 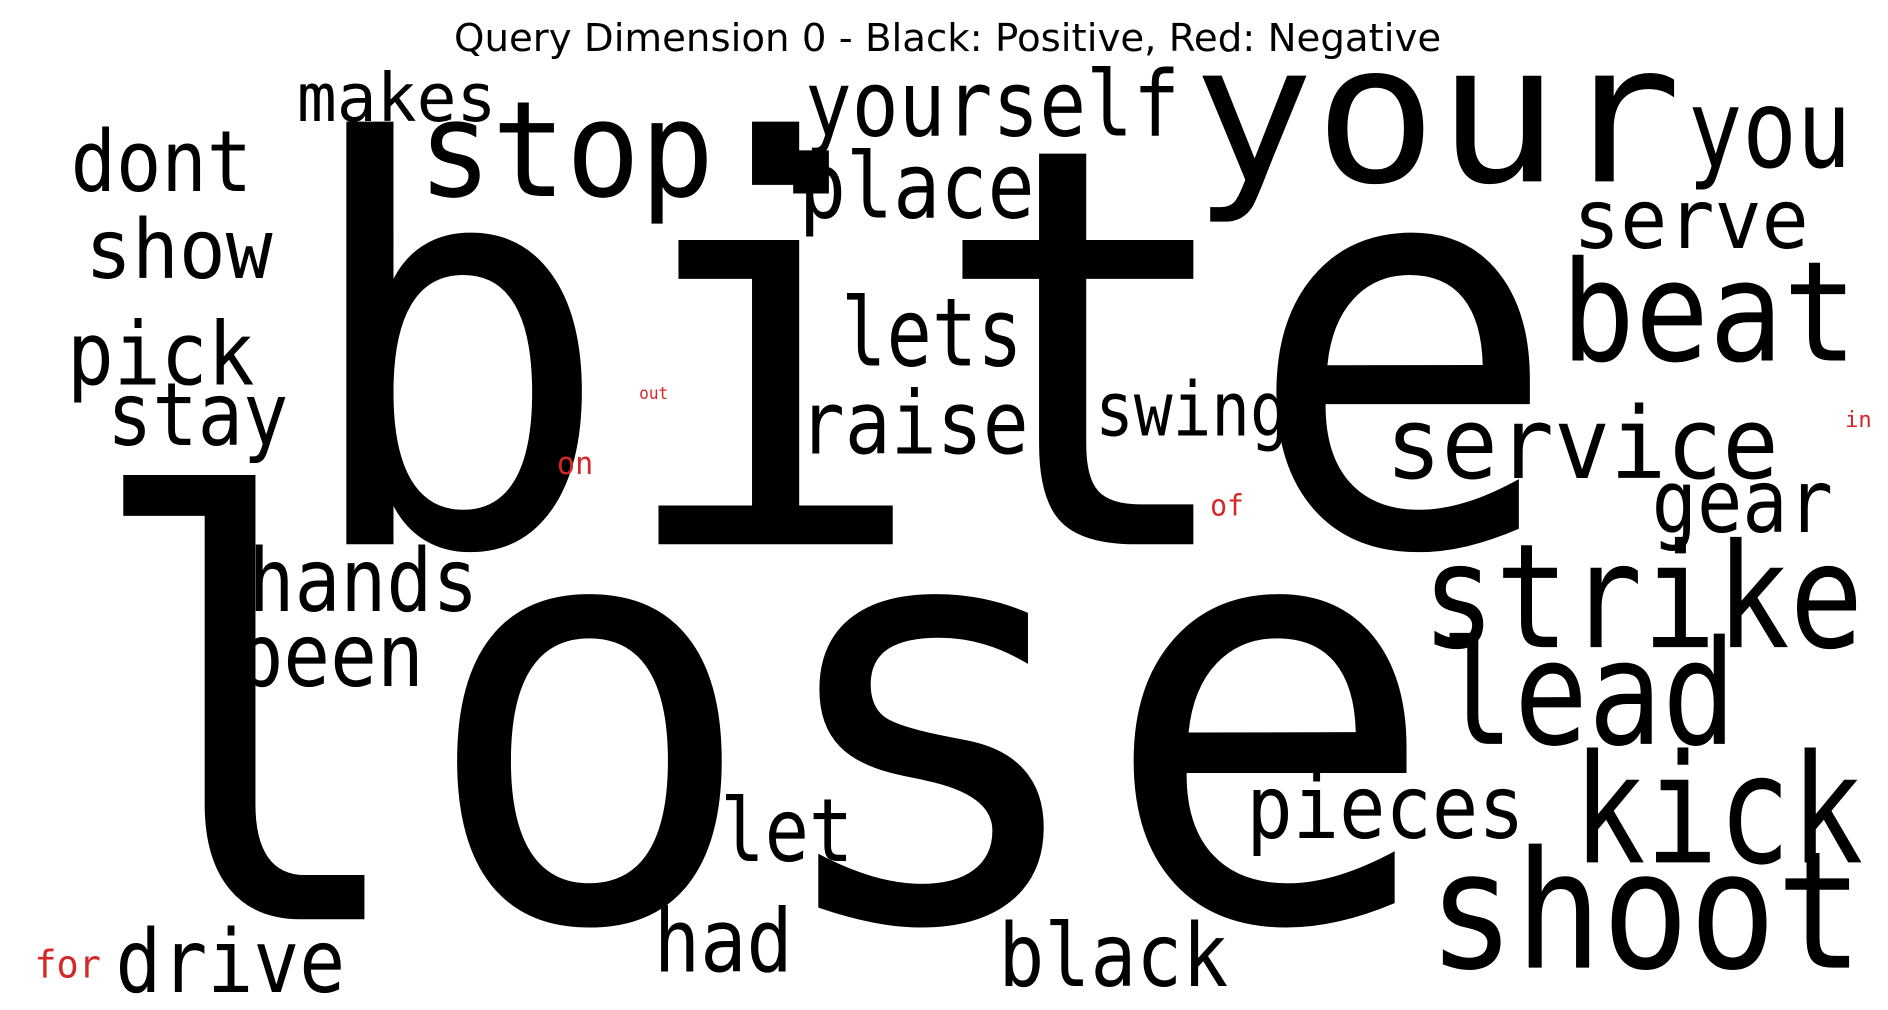 I want to click on word: swing, so click(x=1192, y=409).